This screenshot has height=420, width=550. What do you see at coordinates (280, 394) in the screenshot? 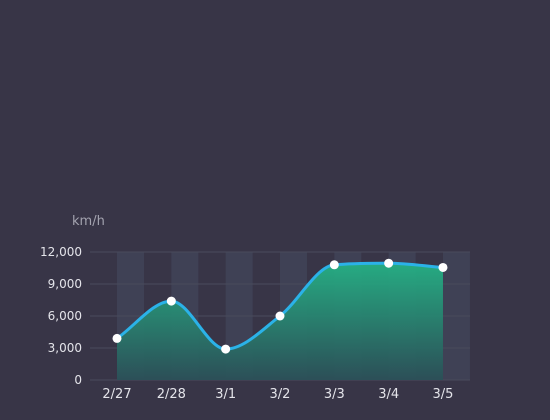
I see `x-tick-label: 3/2` at bounding box center [280, 394].